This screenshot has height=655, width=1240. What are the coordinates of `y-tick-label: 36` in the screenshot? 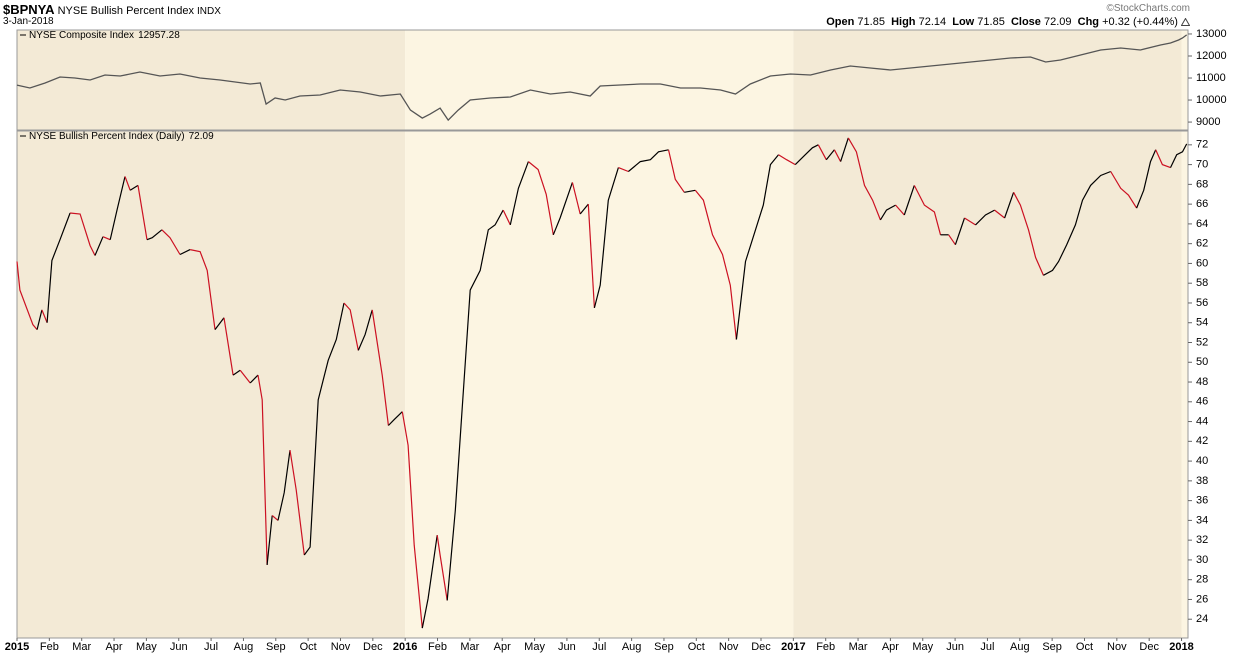 It's located at (1202, 501).